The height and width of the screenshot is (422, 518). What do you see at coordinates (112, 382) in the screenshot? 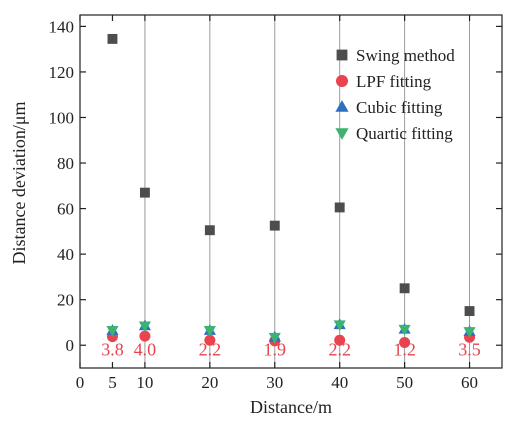
I see `x-tick-label-5: 5` at bounding box center [112, 382].